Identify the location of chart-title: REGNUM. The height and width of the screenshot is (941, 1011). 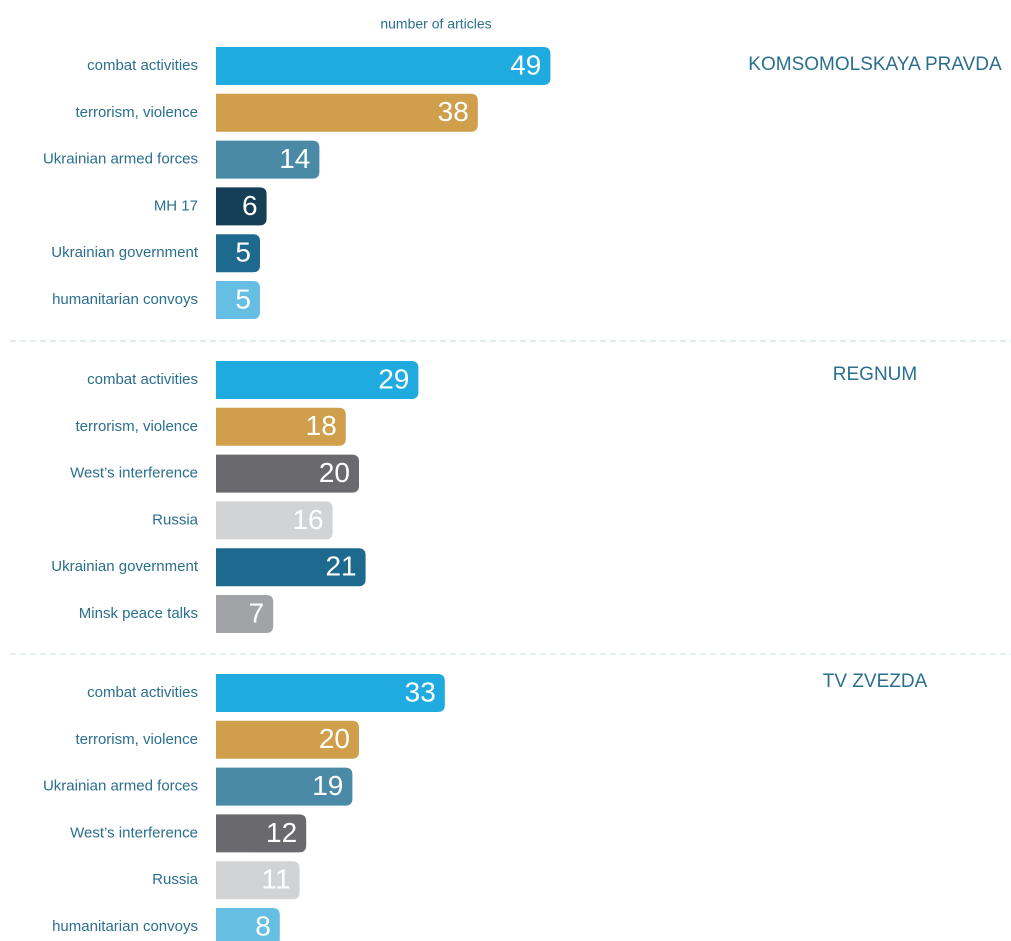
(875, 374).